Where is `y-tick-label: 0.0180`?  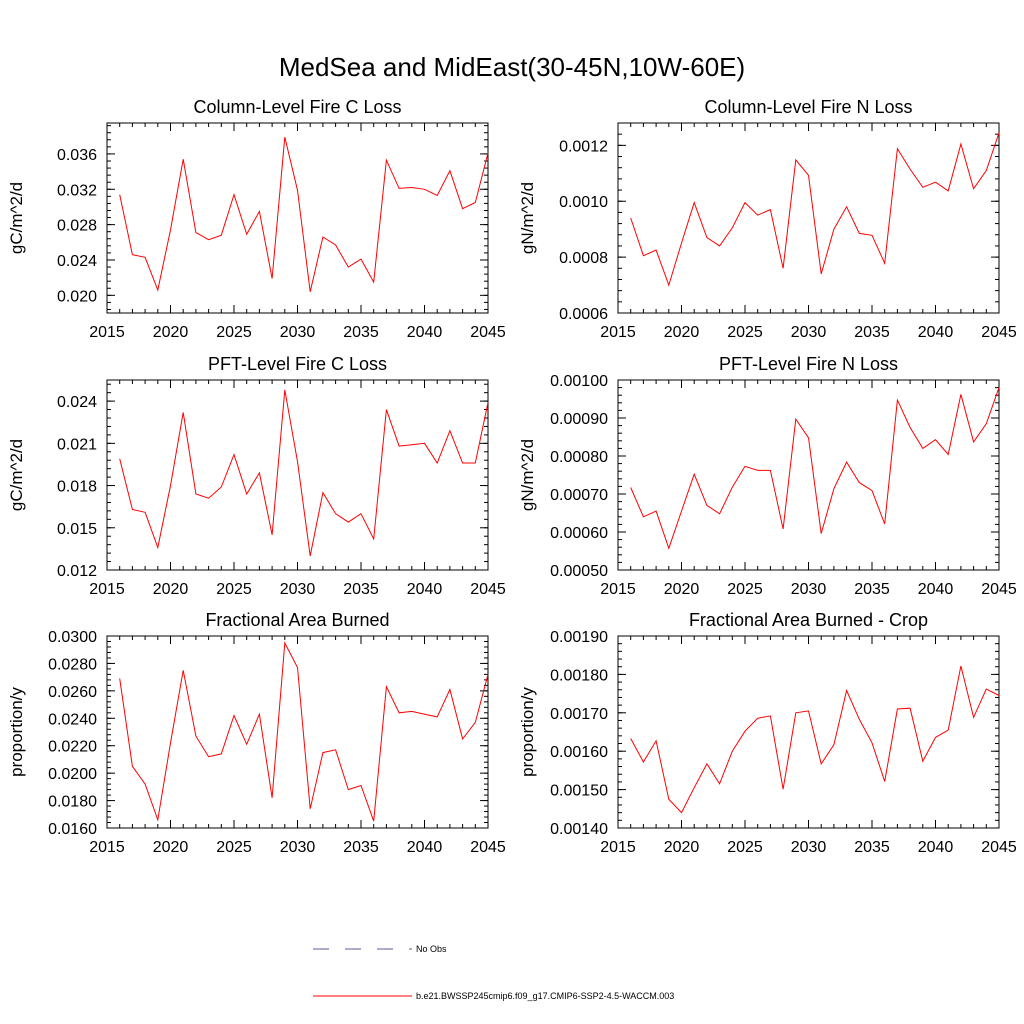 y-tick-label: 0.0180 is located at coordinates (72, 802).